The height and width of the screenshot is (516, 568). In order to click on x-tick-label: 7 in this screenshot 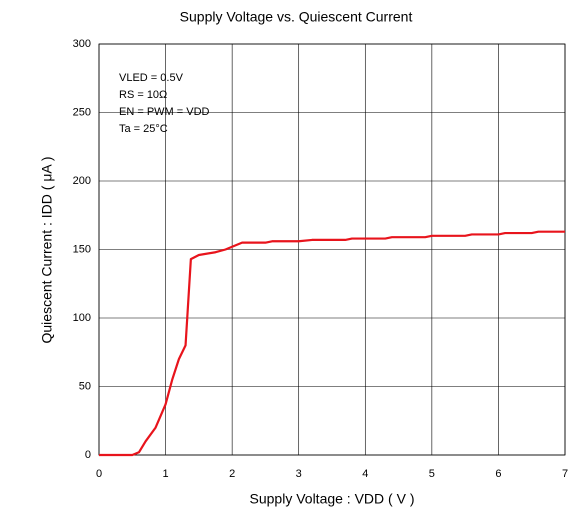, I will do `click(565, 474)`.